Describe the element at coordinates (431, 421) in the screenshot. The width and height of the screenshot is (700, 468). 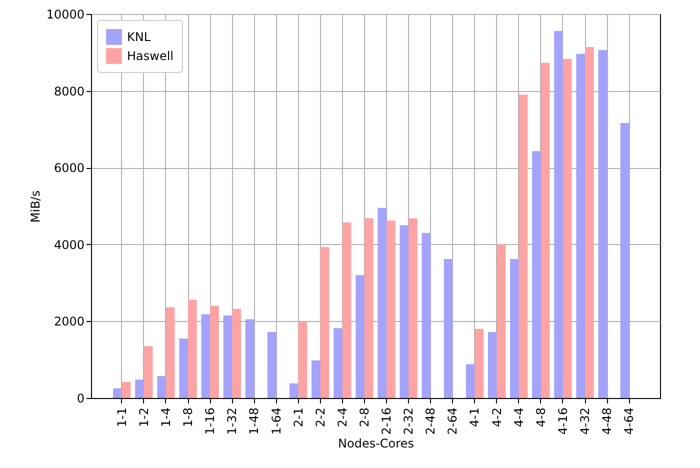
I see `x-tick-label: 2-48` at that location.